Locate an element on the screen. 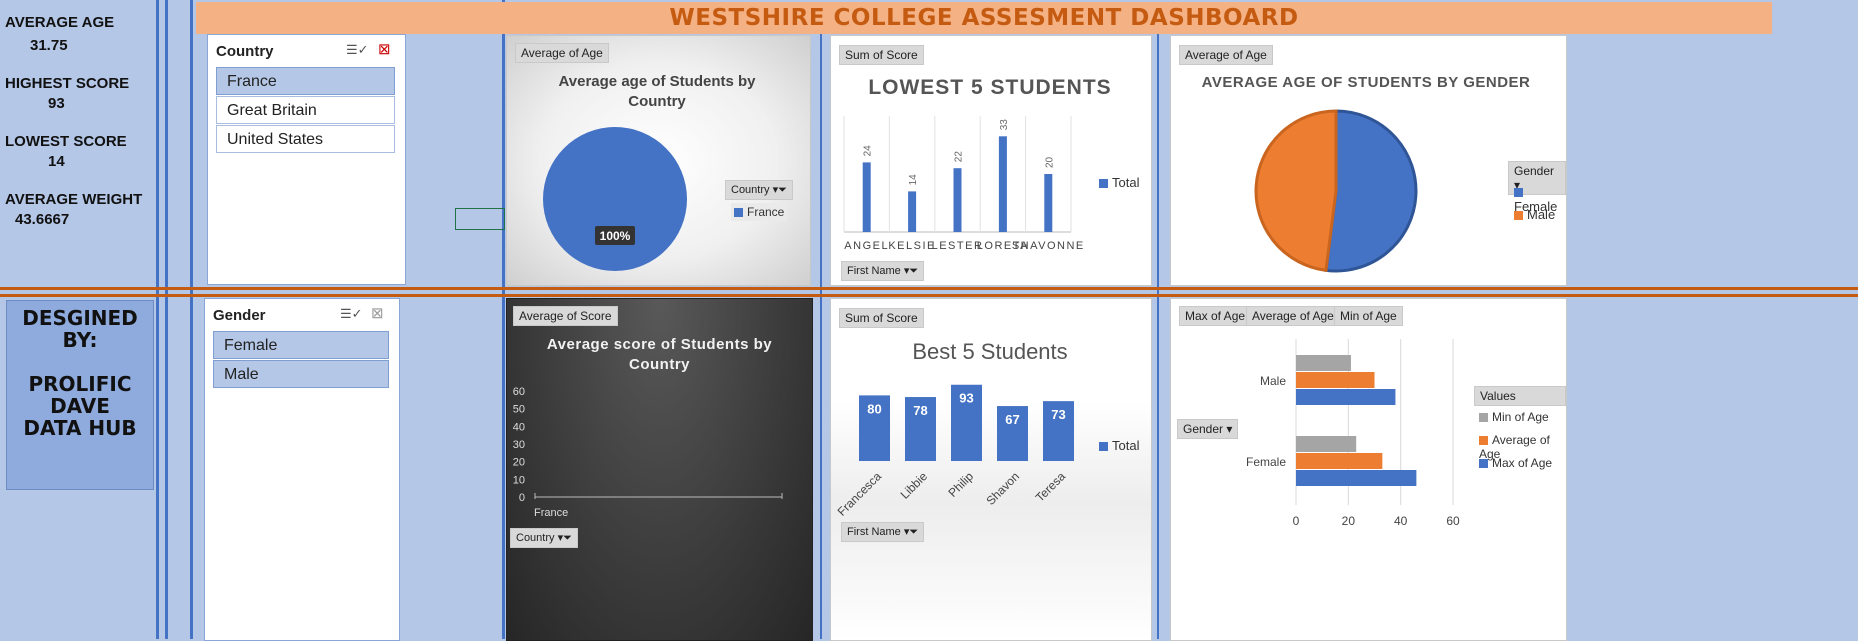  pivot-field-tag: Average of Score is located at coordinates (565, 316).